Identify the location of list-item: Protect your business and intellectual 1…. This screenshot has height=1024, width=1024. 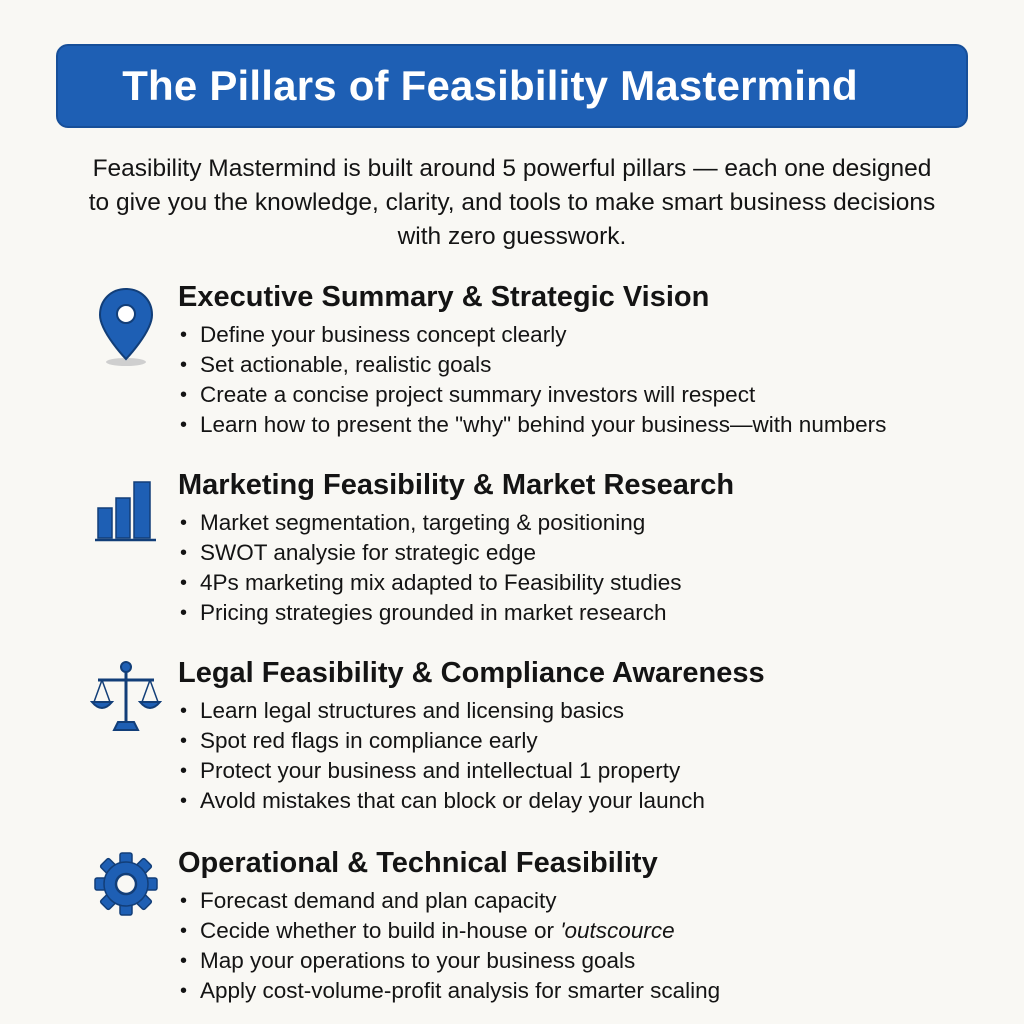
(442, 771).